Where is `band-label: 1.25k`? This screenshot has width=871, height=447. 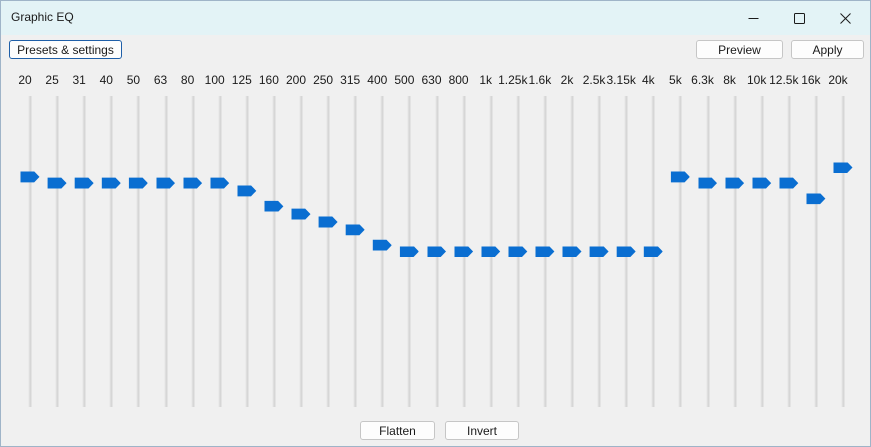
band-label: 1.25k is located at coordinates (513, 80).